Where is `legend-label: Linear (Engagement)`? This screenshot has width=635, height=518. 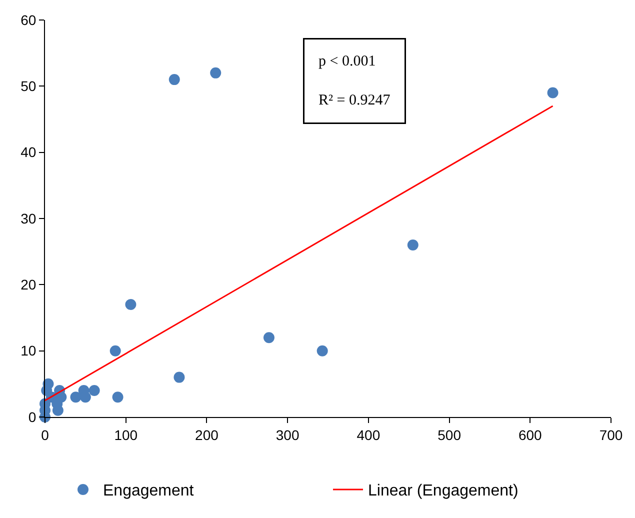
legend-label: Linear (Engagement) is located at coordinates (443, 491).